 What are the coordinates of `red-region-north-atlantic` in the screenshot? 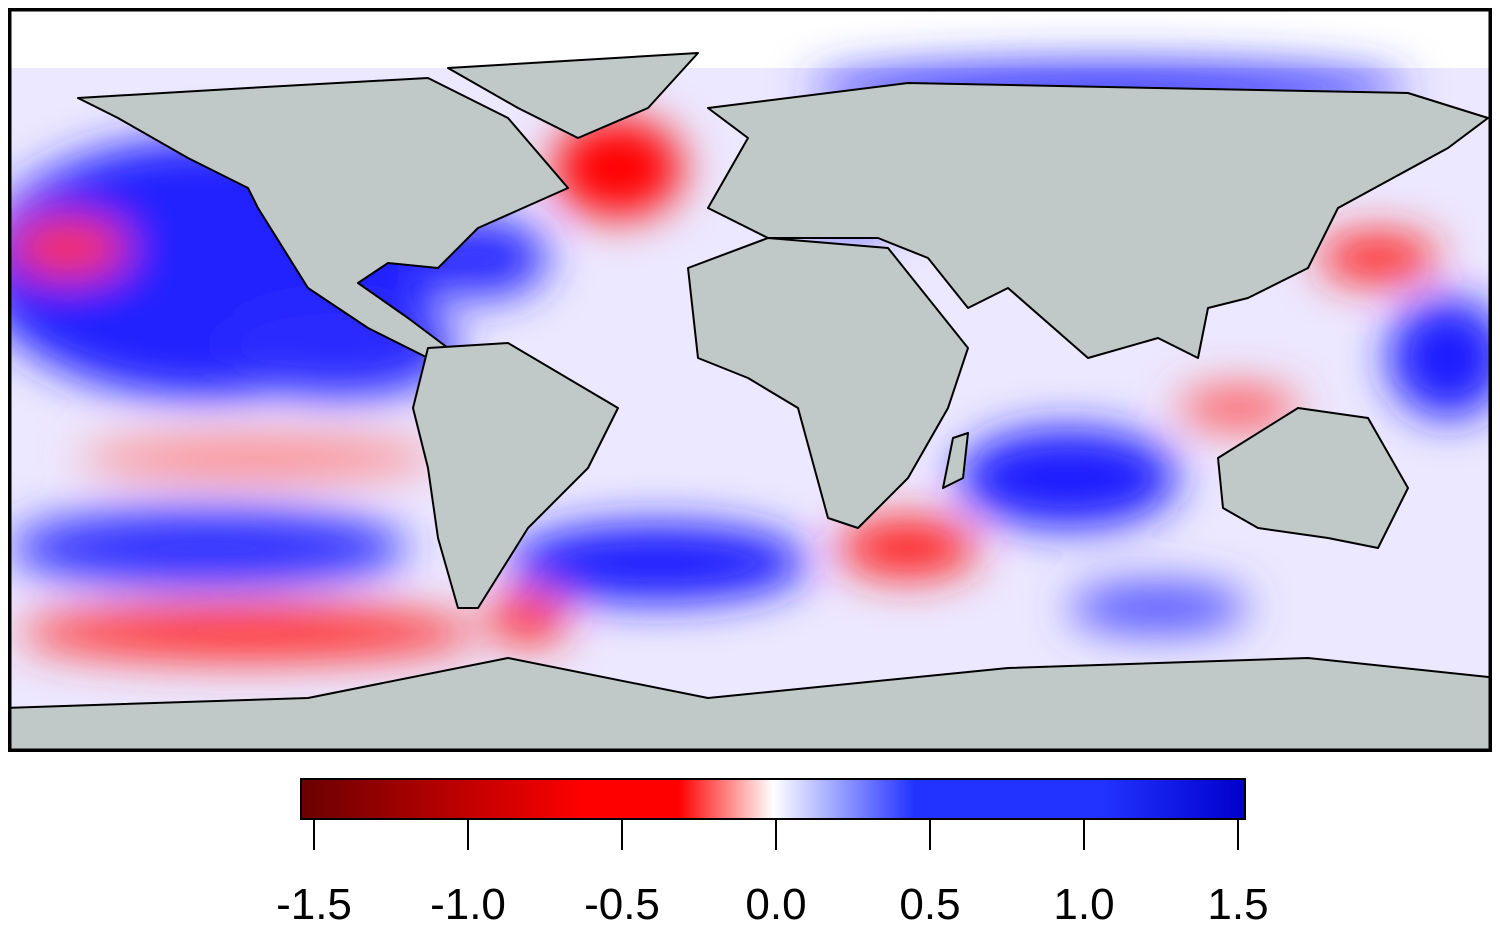 It's located at (618, 168).